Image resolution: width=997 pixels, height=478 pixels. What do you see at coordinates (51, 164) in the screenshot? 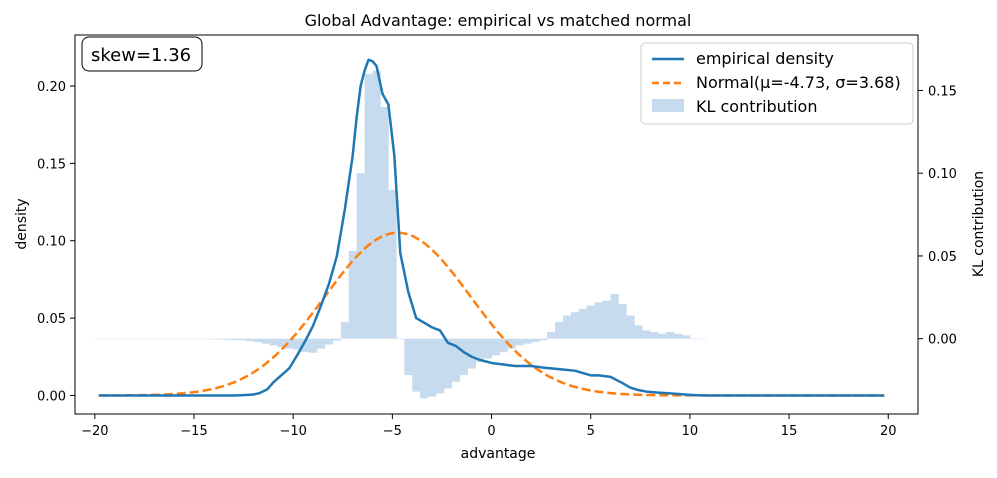
I see `y-tick-label: 0.15` at bounding box center [51, 164].